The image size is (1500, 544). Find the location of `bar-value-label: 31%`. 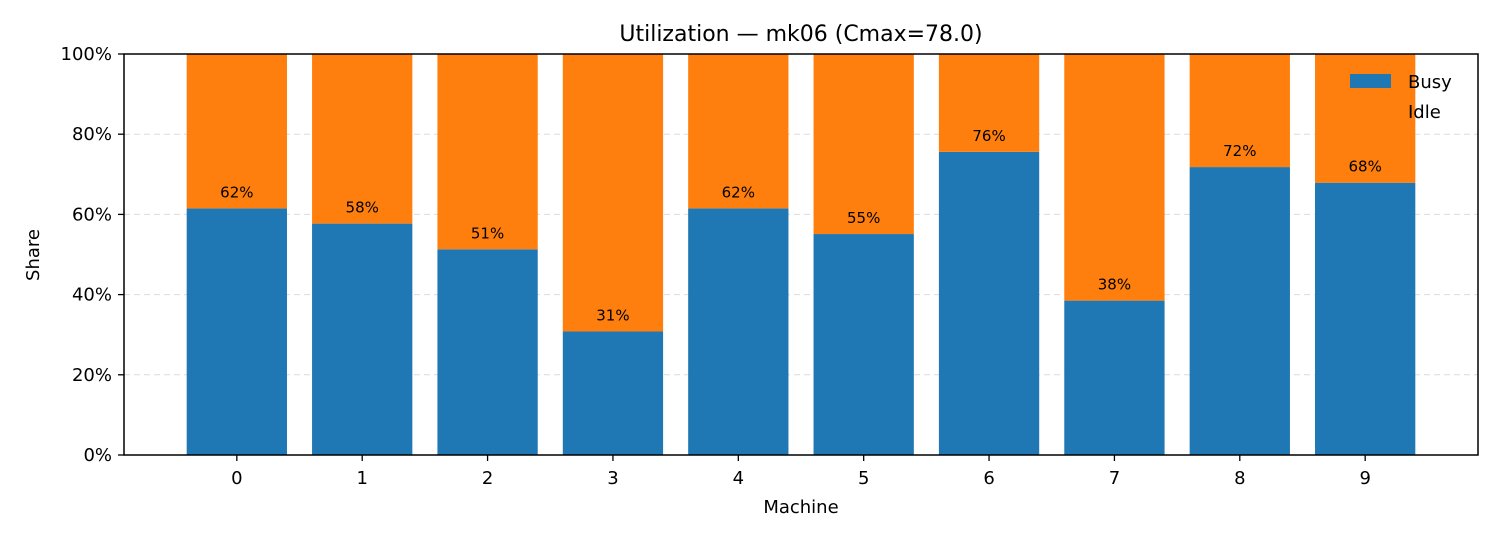

bar-value-label: 31% is located at coordinates (612, 315).